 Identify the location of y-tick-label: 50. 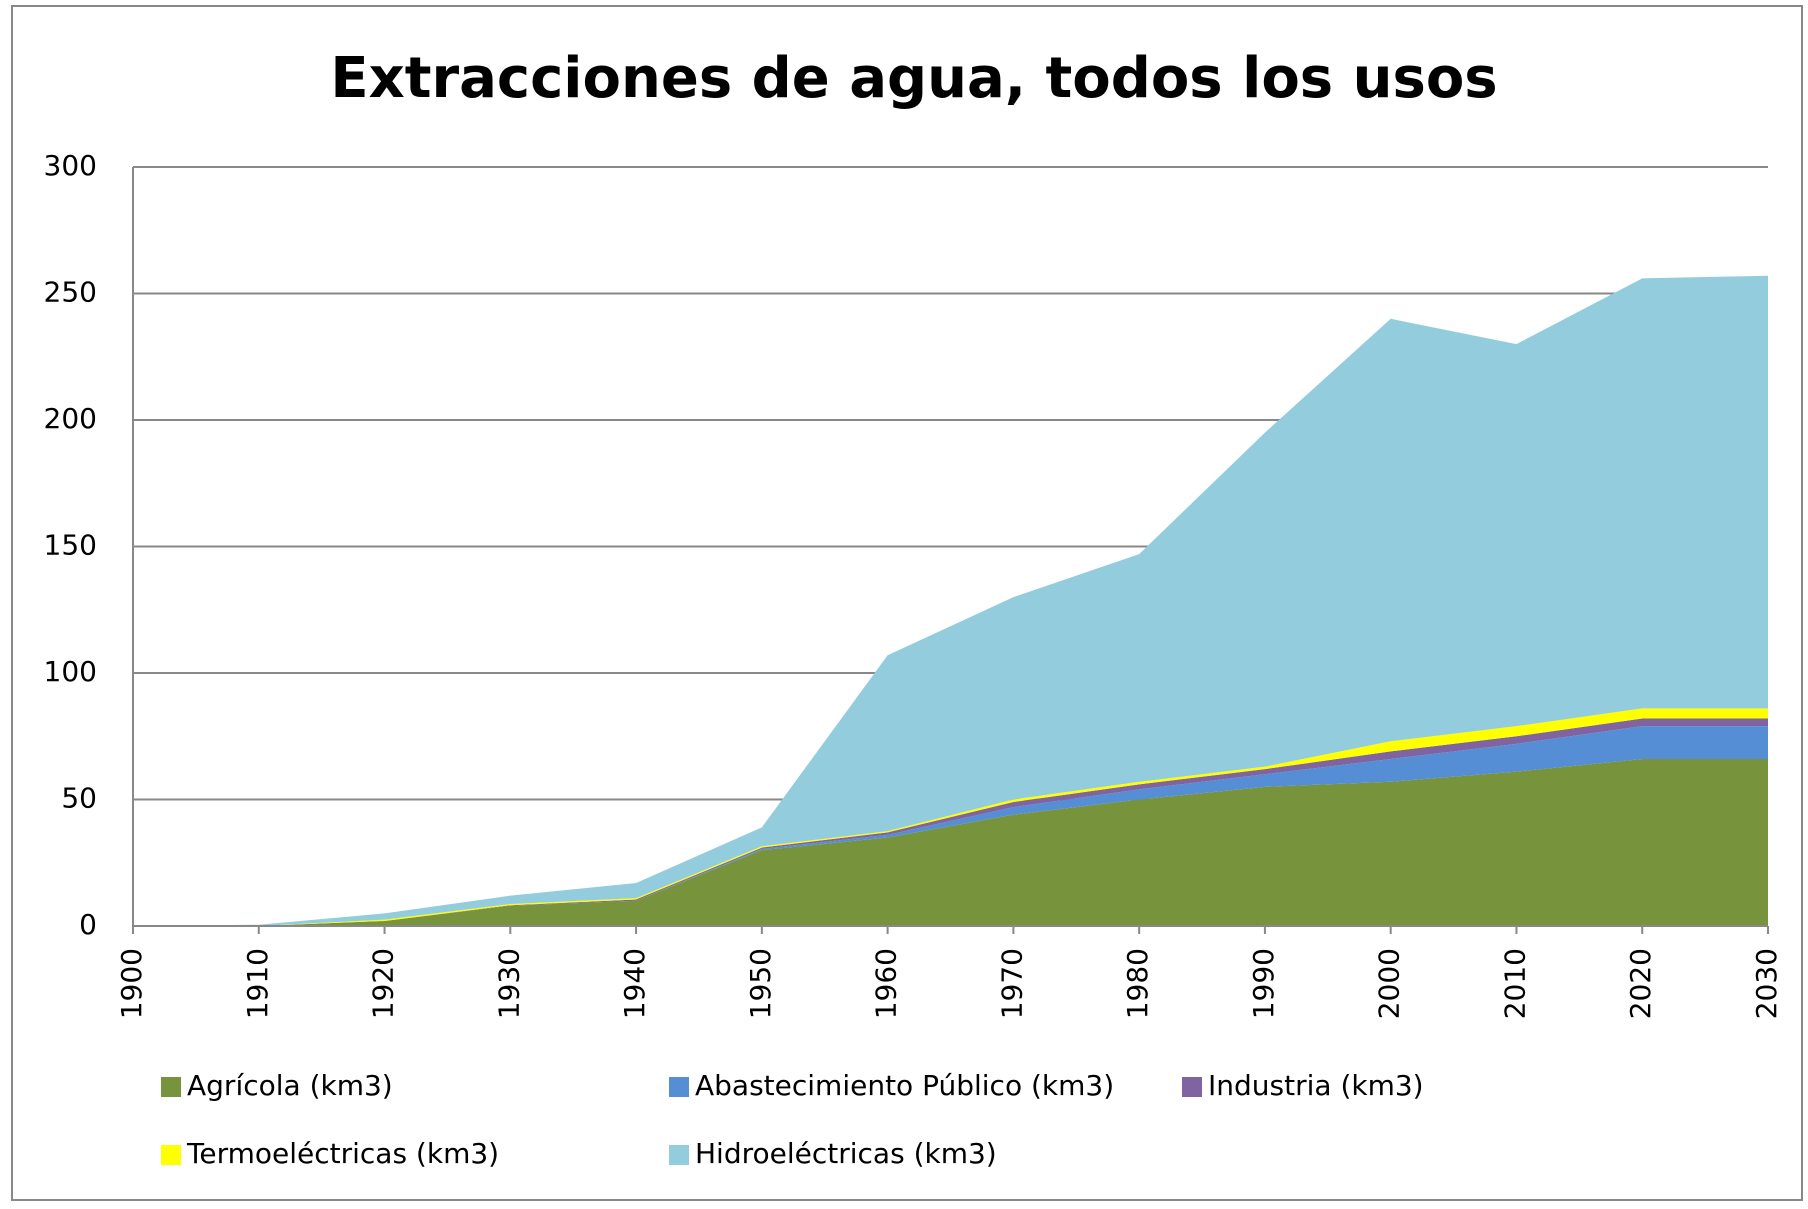
(79, 798).